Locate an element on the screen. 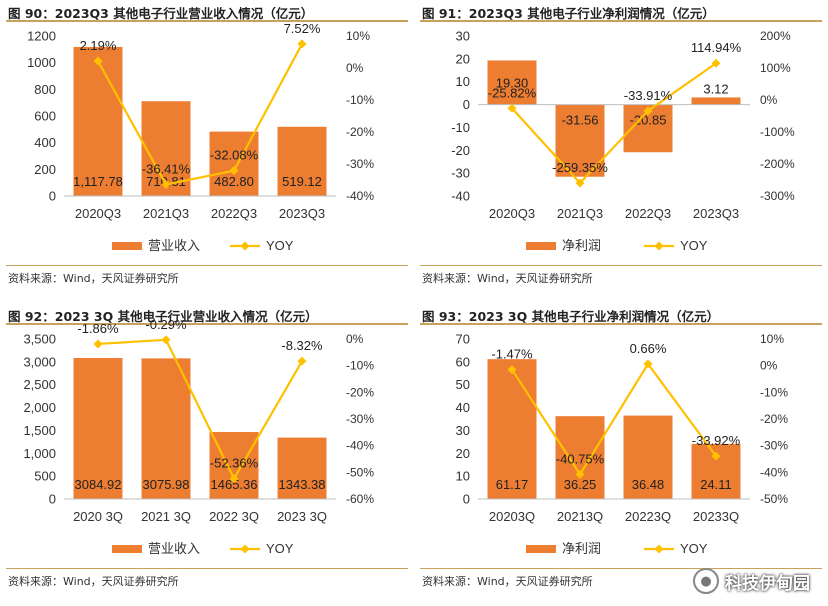 This screenshot has height=606, width=828. x-tick-label: 2021 3Q is located at coordinates (166, 516).